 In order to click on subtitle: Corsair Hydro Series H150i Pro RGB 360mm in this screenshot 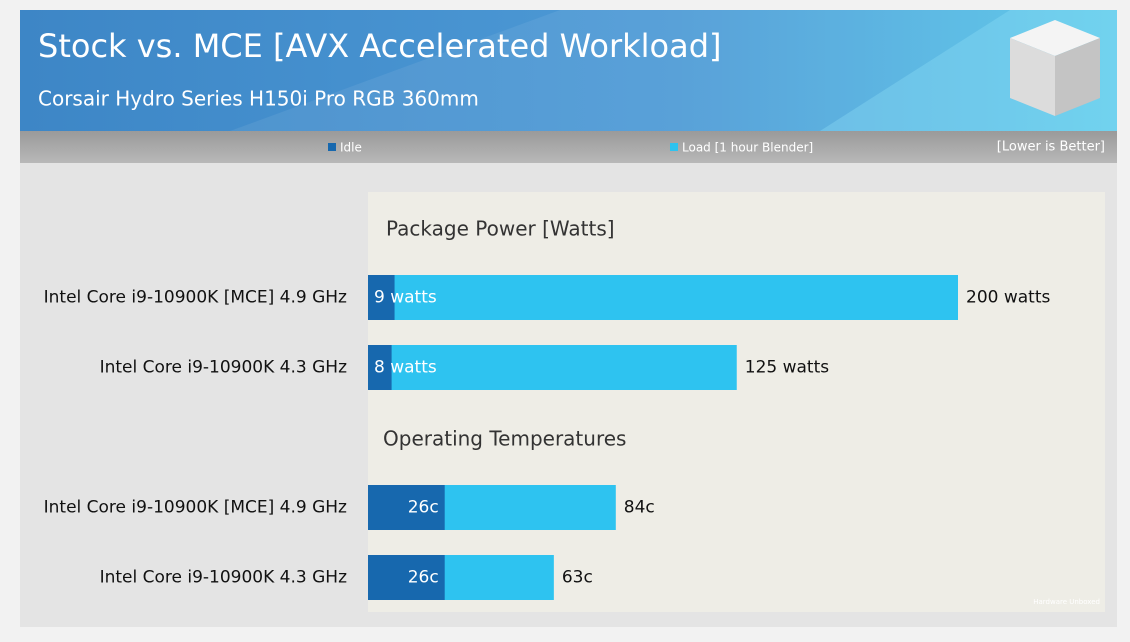, I will do `click(258, 99)`.